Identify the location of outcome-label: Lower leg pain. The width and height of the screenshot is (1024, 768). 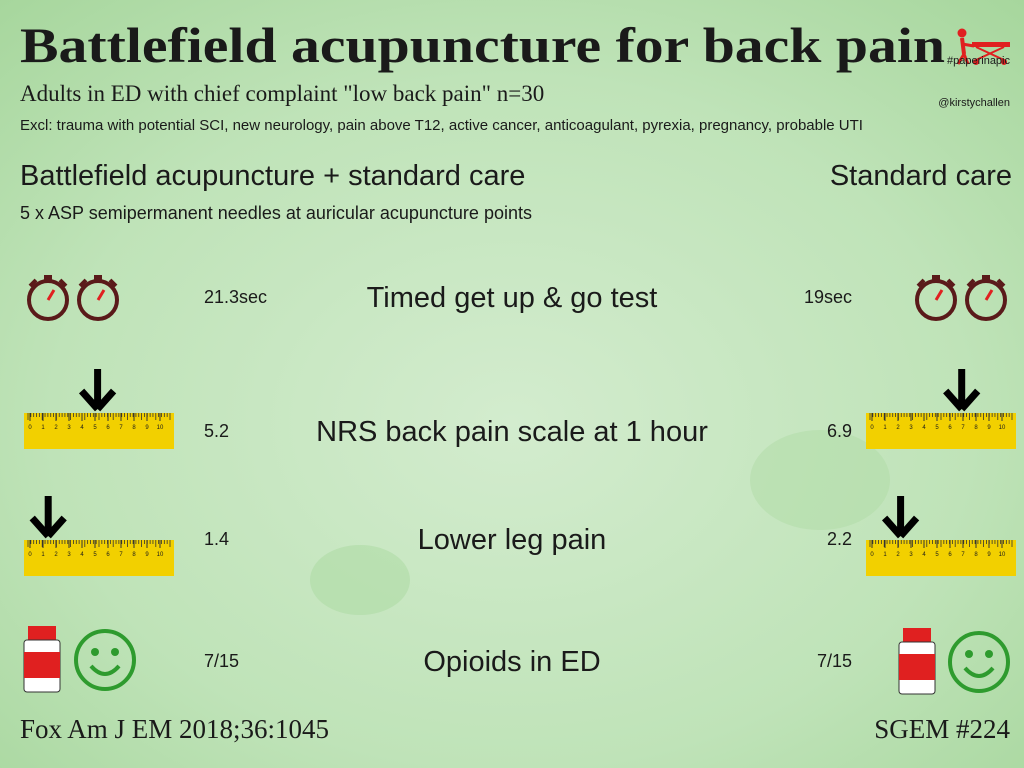
(512, 540).